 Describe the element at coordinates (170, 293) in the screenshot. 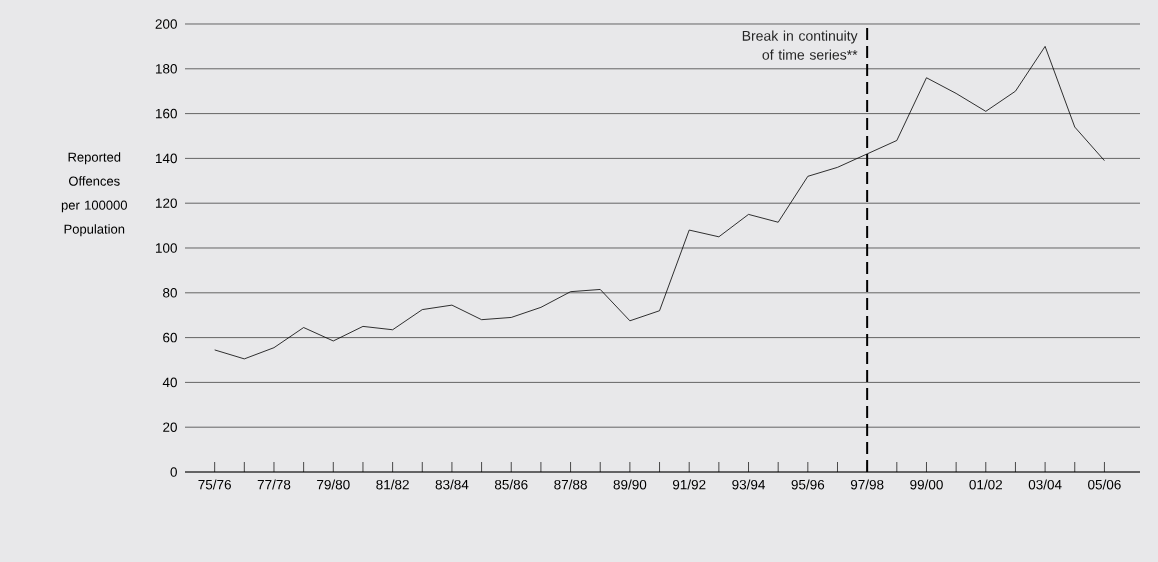

I see `y-tick-label: 80` at that location.